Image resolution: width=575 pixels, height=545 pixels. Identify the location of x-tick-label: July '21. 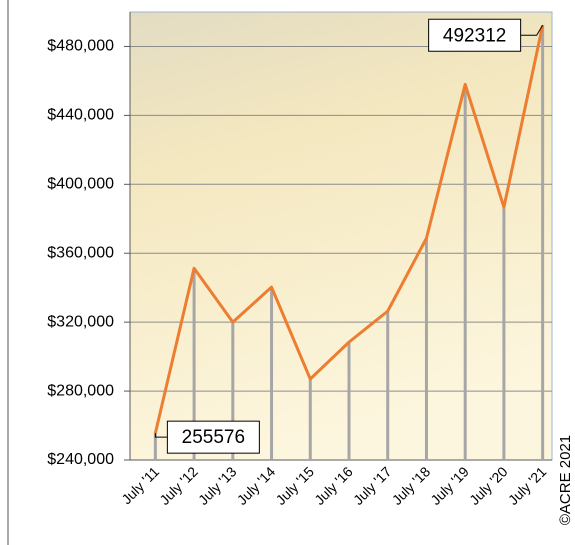
(527, 485).